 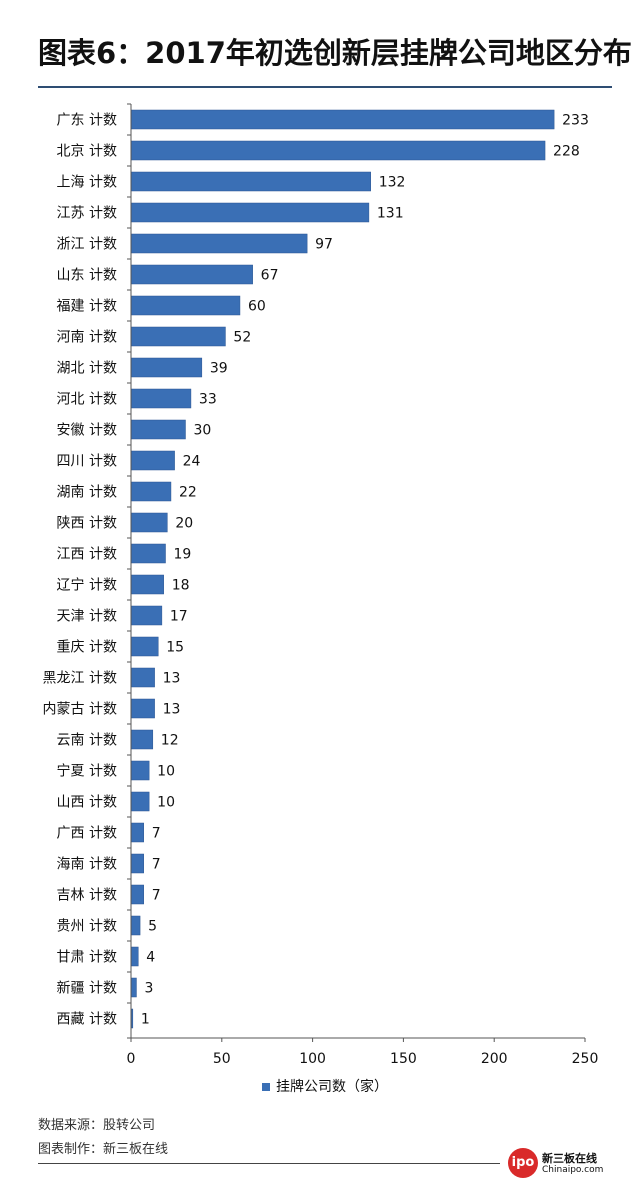 What do you see at coordinates (175, 648) in the screenshot?
I see `data-label: 15` at bounding box center [175, 648].